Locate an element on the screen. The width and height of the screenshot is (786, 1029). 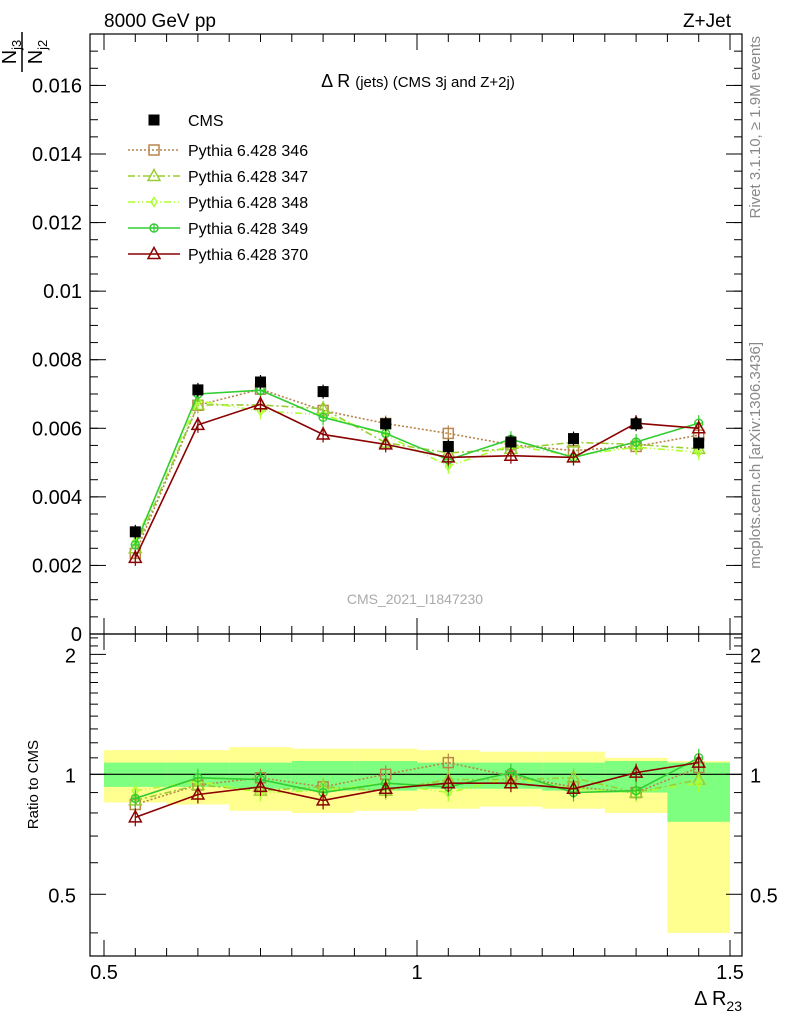
series-line-p346 is located at coordinates (416, 471).